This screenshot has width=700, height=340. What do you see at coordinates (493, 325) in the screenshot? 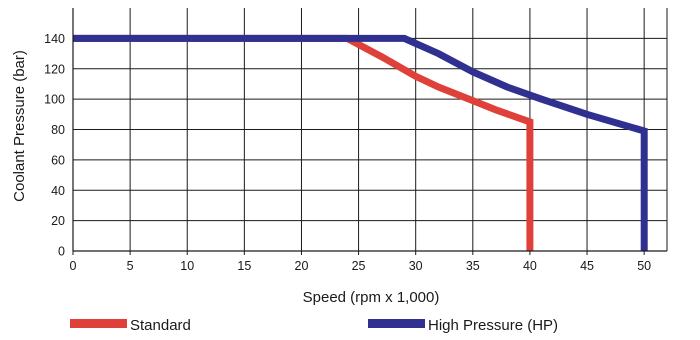
I see `legend-label: High Pressure (HP)` at bounding box center [493, 325].